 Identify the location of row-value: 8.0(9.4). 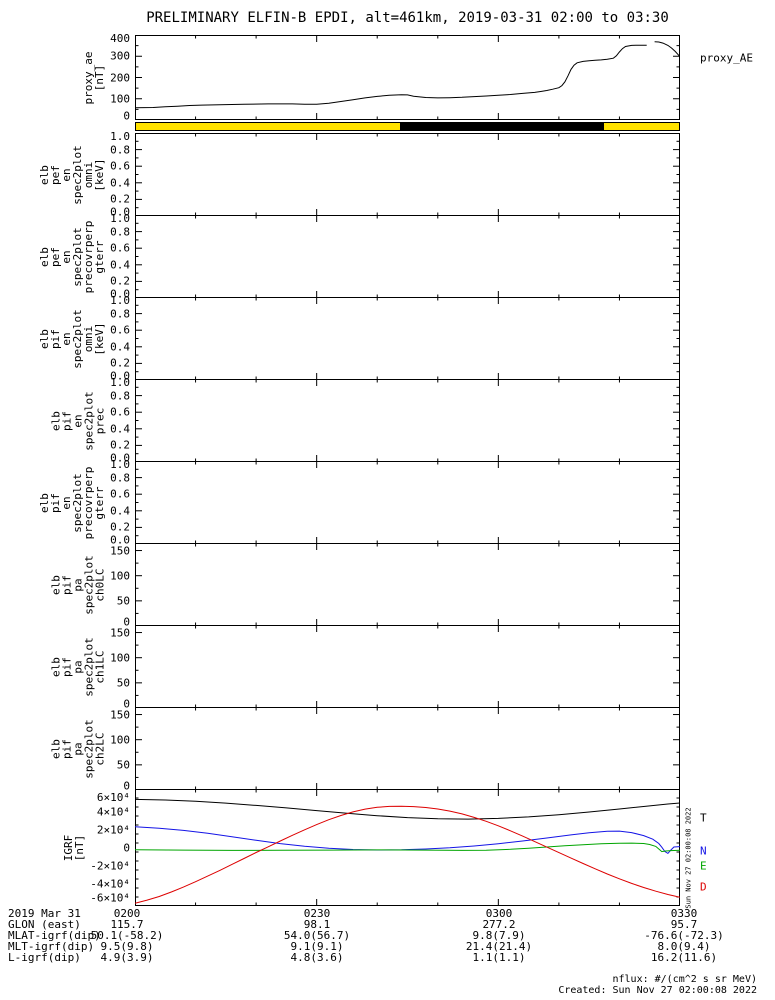
(684, 946).